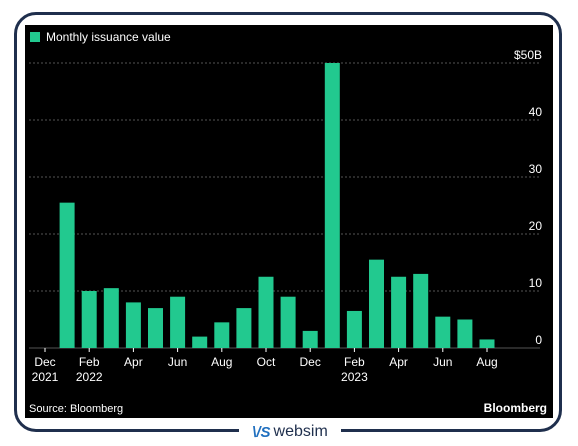 The height and width of the screenshot is (446, 578). I want to click on bar-apr-2022, so click(133, 325).